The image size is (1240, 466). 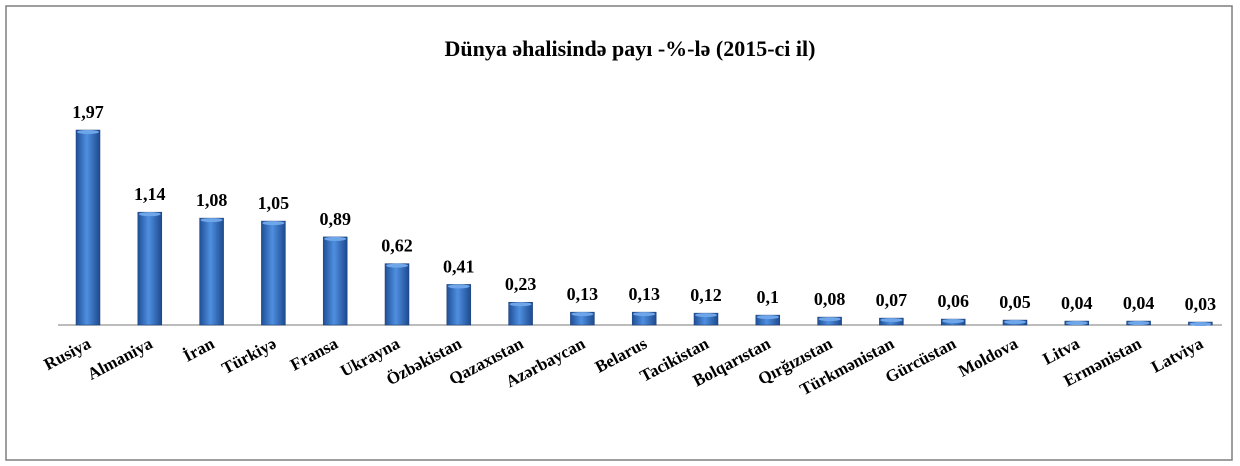 What do you see at coordinates (1201, 304) in the screenshot?
I see `value-label: 0,03` at bounding box center [1201, 304].